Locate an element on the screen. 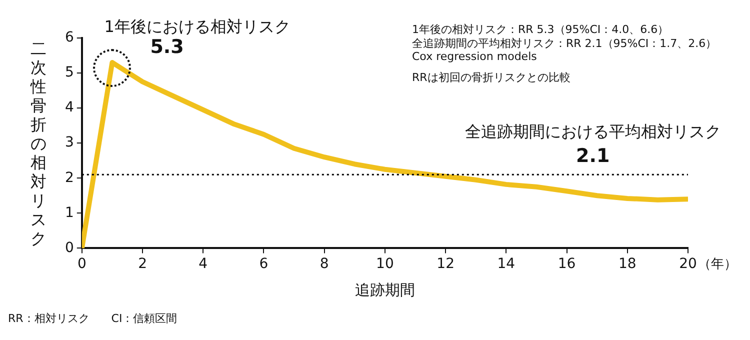  x-tick-label: 12 is located at coordinates (445, 264).